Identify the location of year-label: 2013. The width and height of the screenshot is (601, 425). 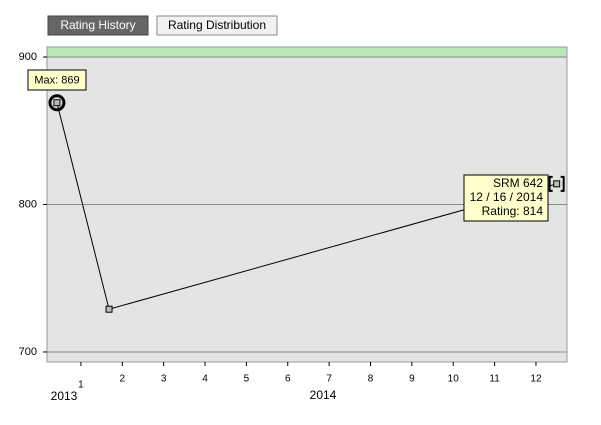
(64, 396).